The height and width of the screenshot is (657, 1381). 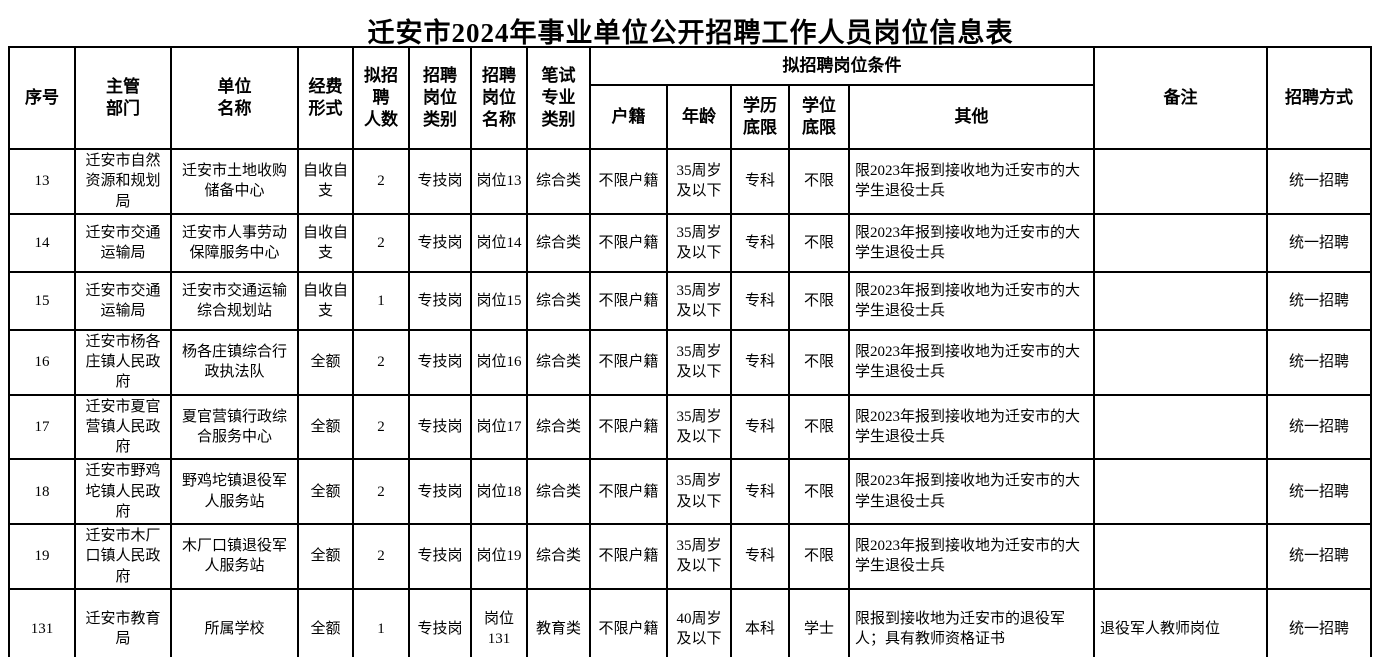 I want to click on cell-post: 岗位14, so click(x=499, y=242).